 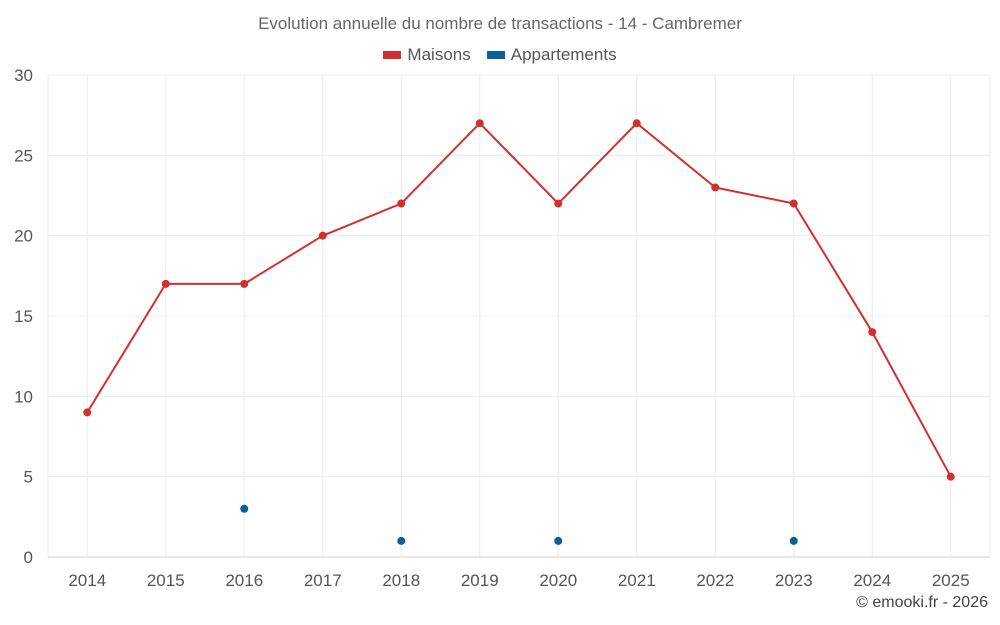 I want to click on x-tick-label: 2020, so click(x=558, y=580).